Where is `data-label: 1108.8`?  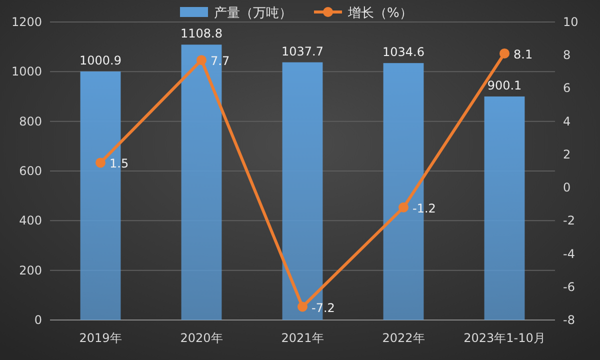 data-label: 1108.8 is located at coordinates (201, 33).